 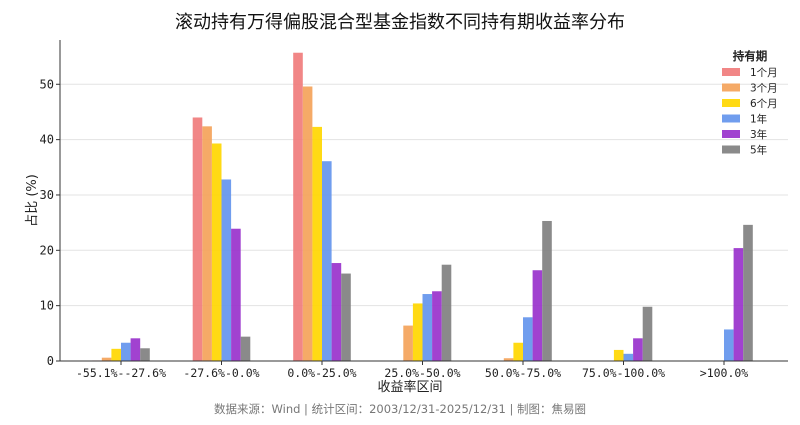 I want to click on legend-label: 3年, so click(x=758, y=134).